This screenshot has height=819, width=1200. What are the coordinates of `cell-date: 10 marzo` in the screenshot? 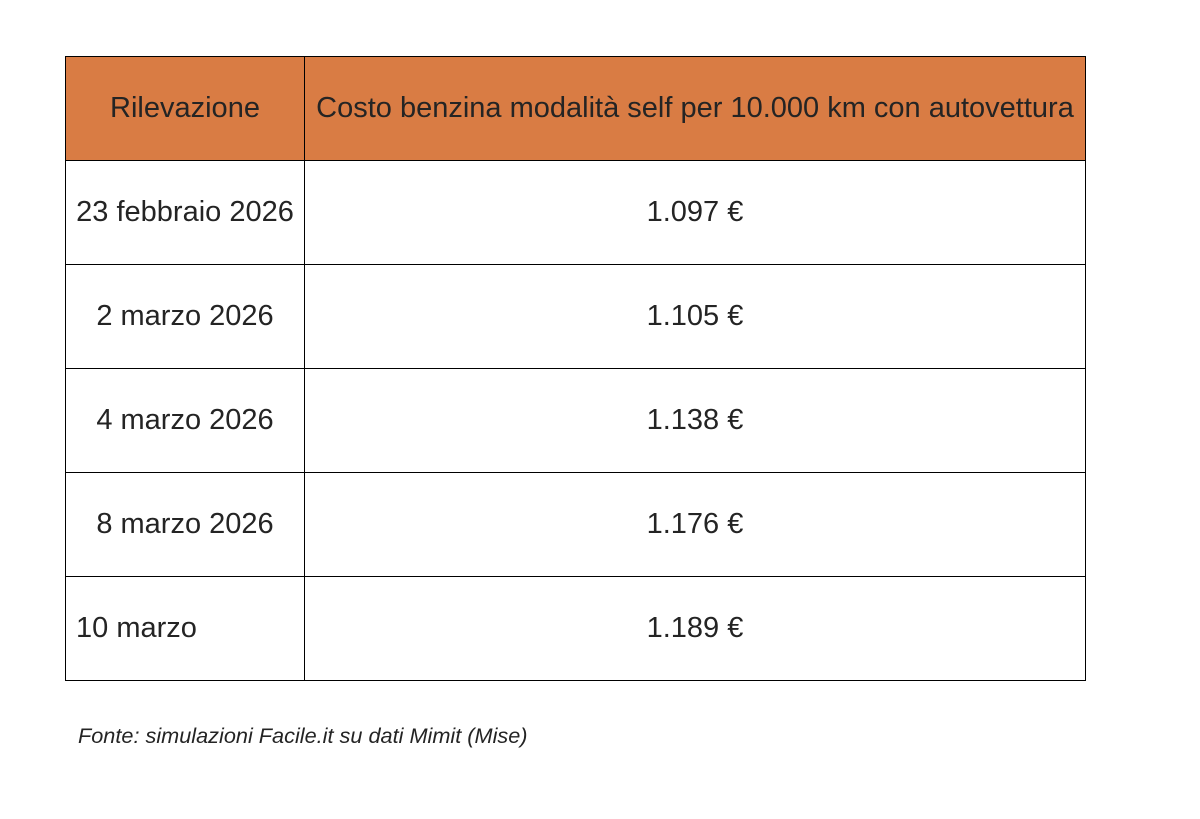 It's located at (185, 628).